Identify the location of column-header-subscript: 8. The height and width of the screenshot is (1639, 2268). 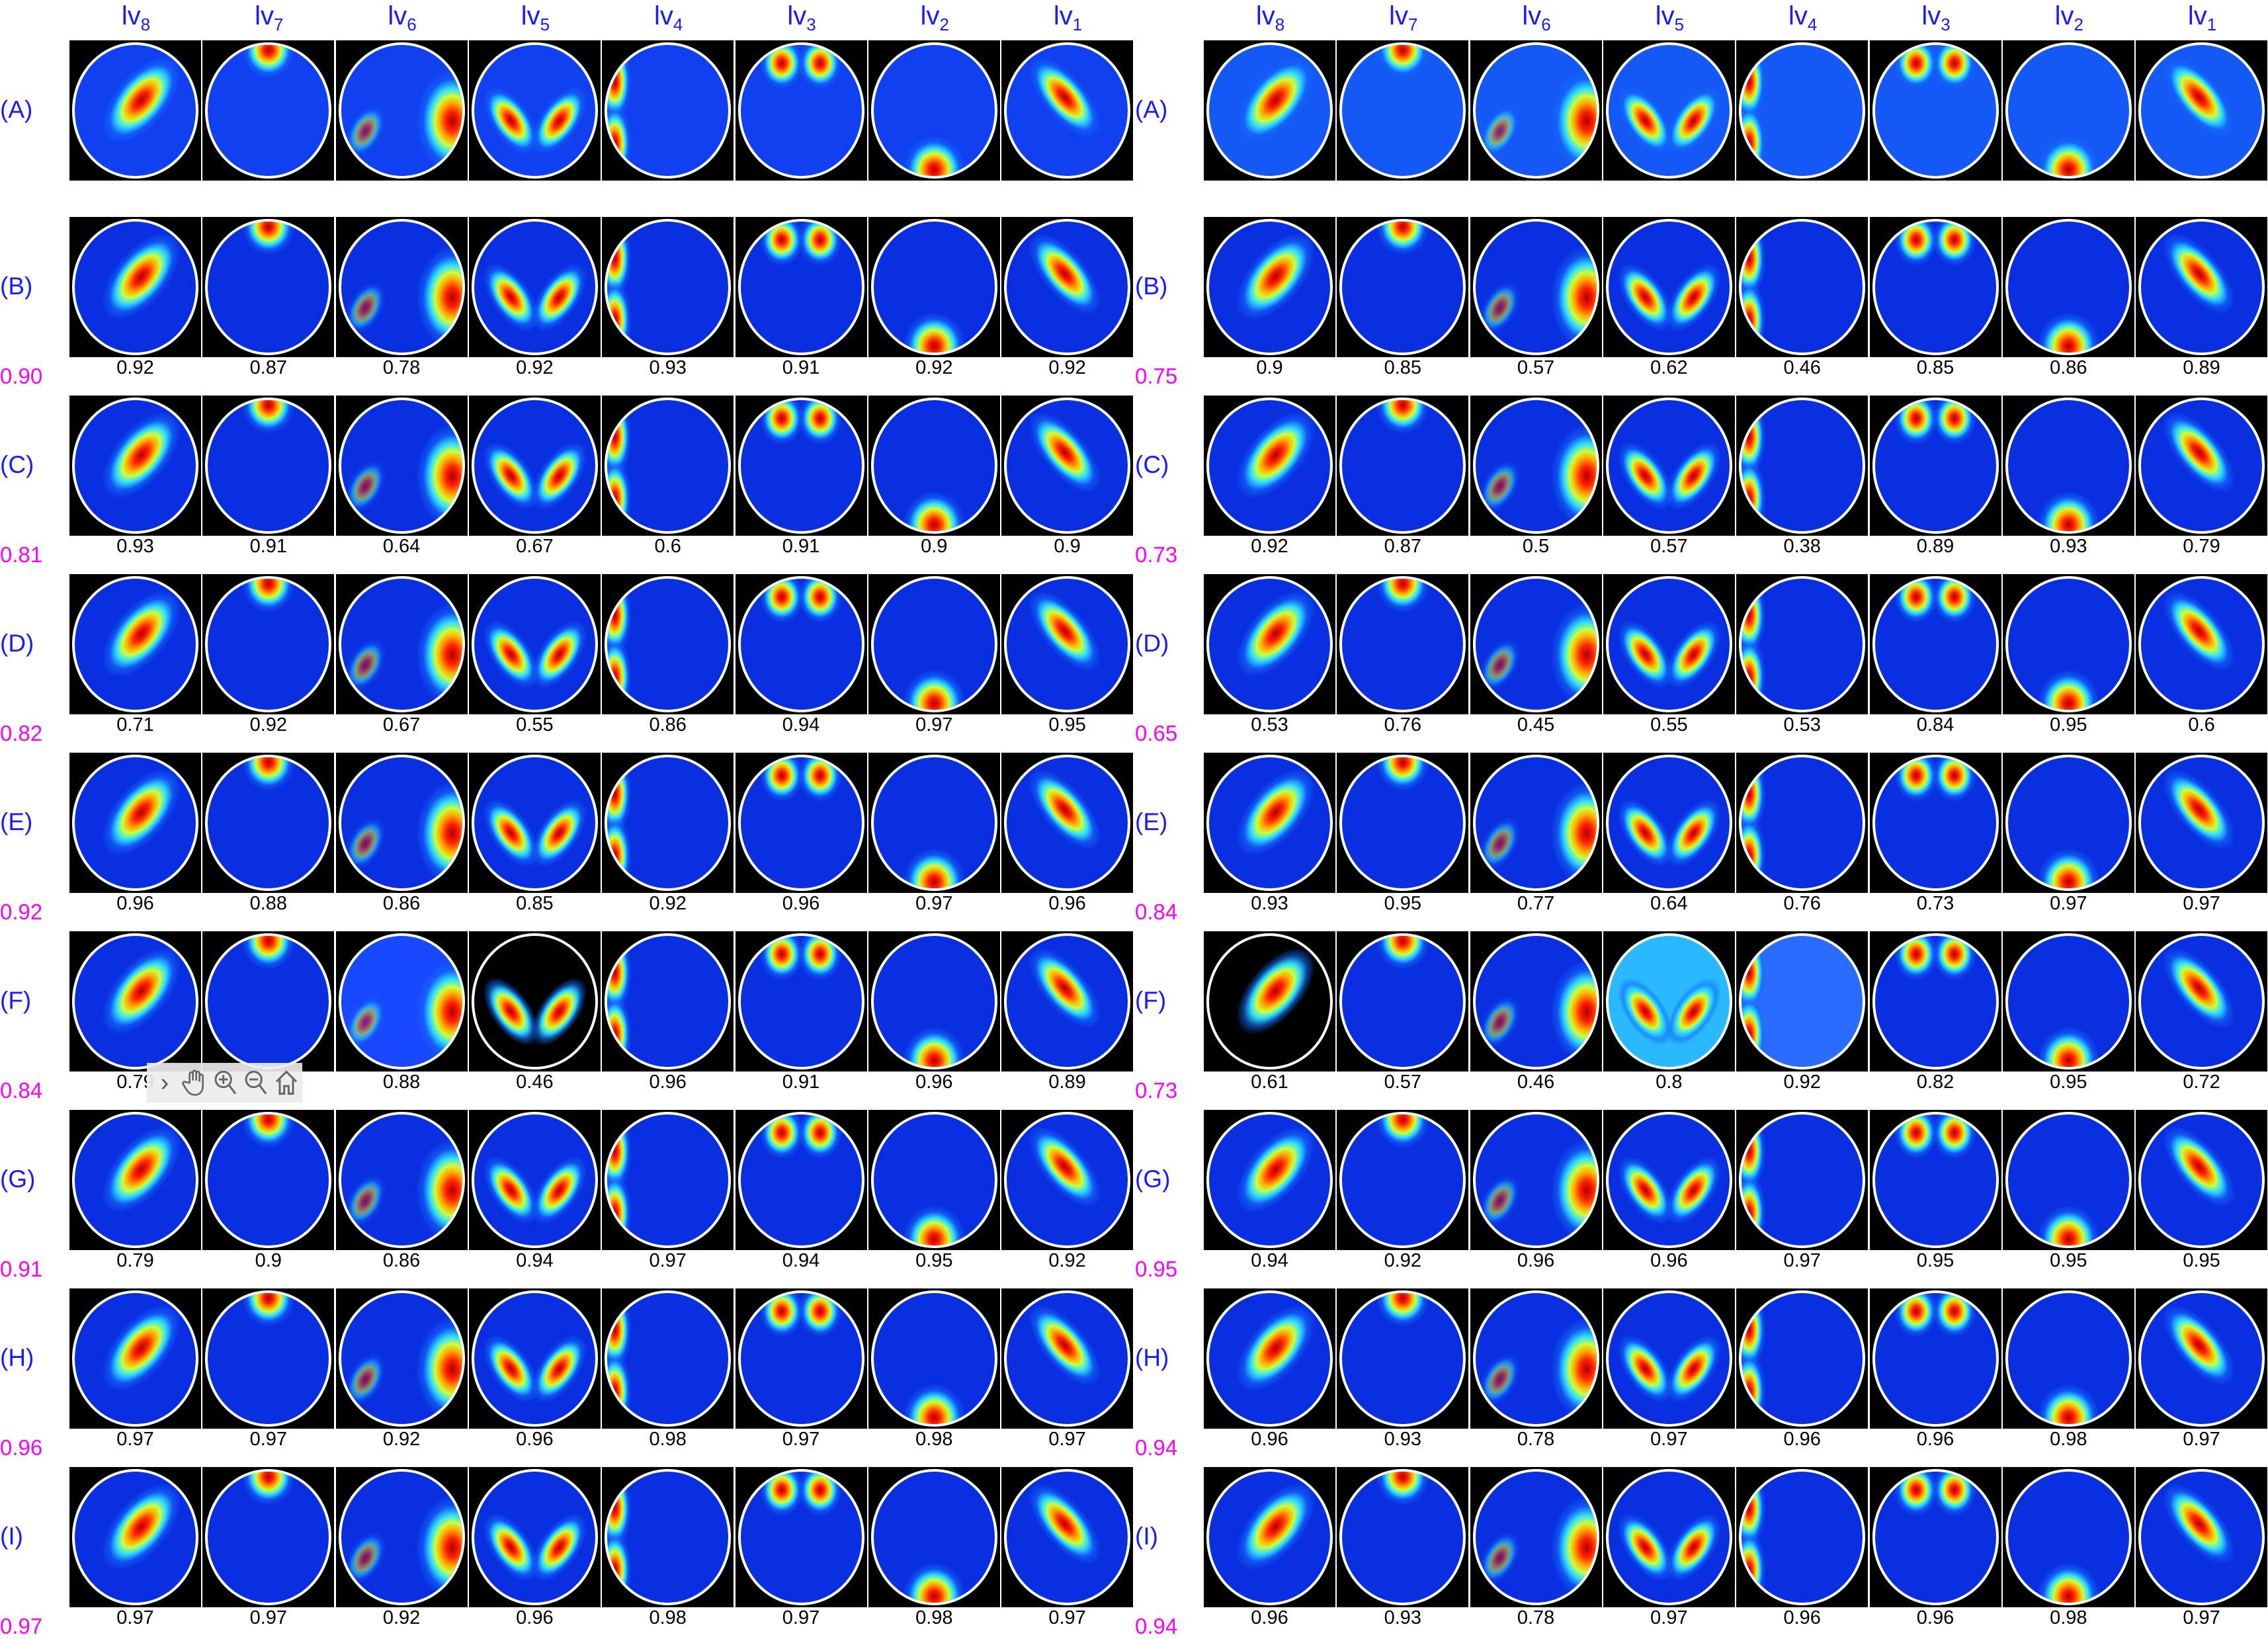
(145, 24).